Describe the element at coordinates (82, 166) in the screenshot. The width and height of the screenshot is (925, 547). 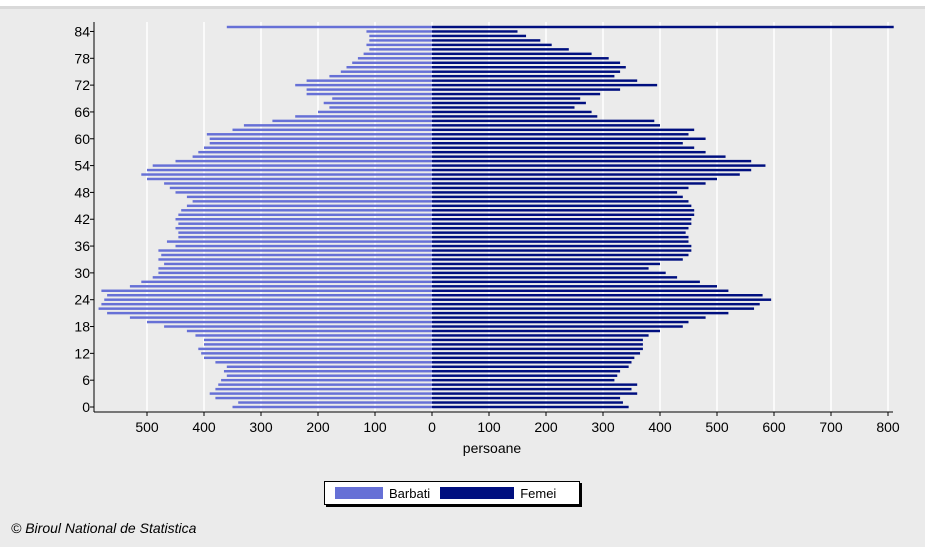
I see `y-tick-label: 54` at that location.